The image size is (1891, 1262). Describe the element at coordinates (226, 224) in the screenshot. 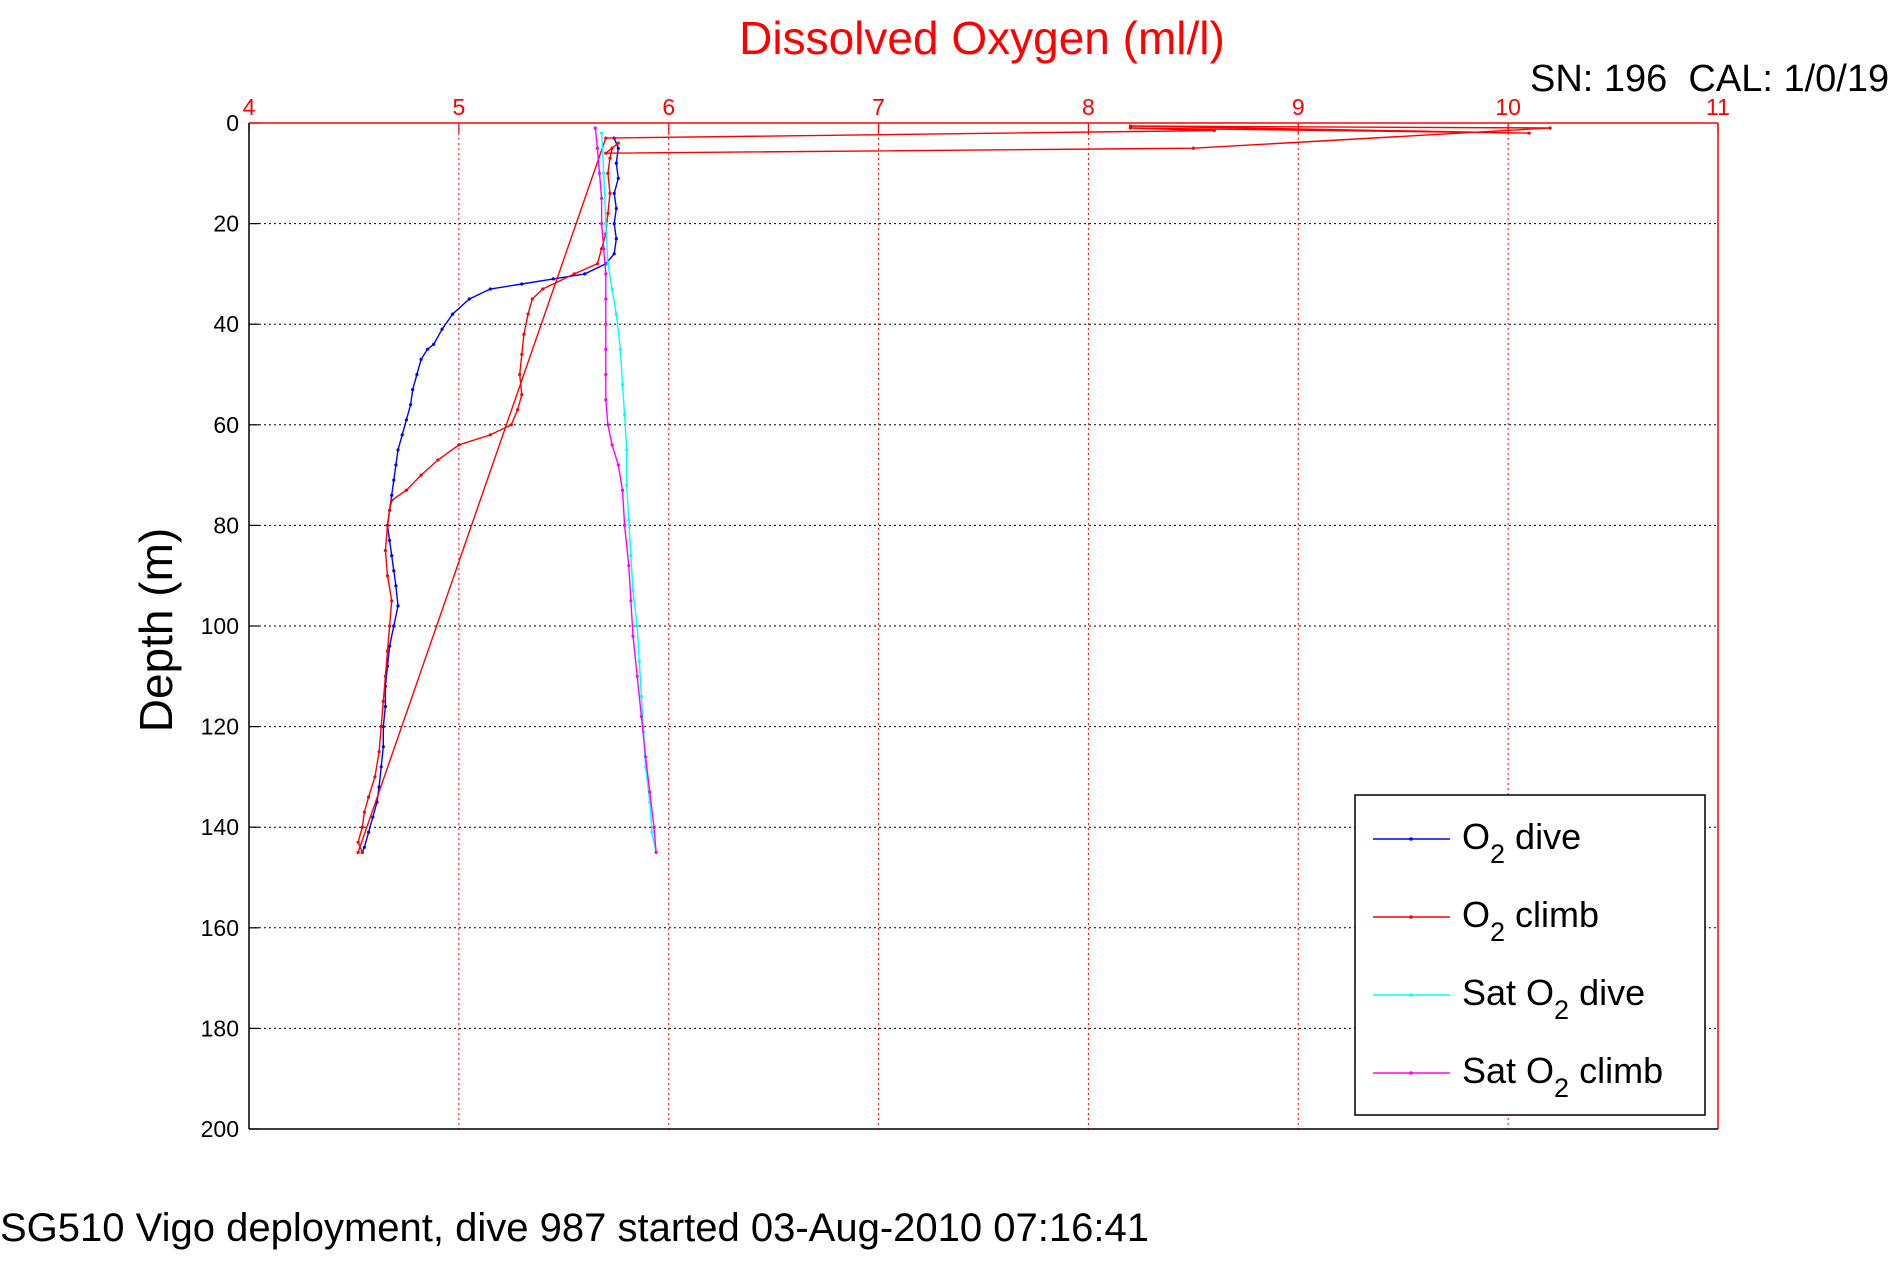

I see `y-tick-label-20: 20` at that location.